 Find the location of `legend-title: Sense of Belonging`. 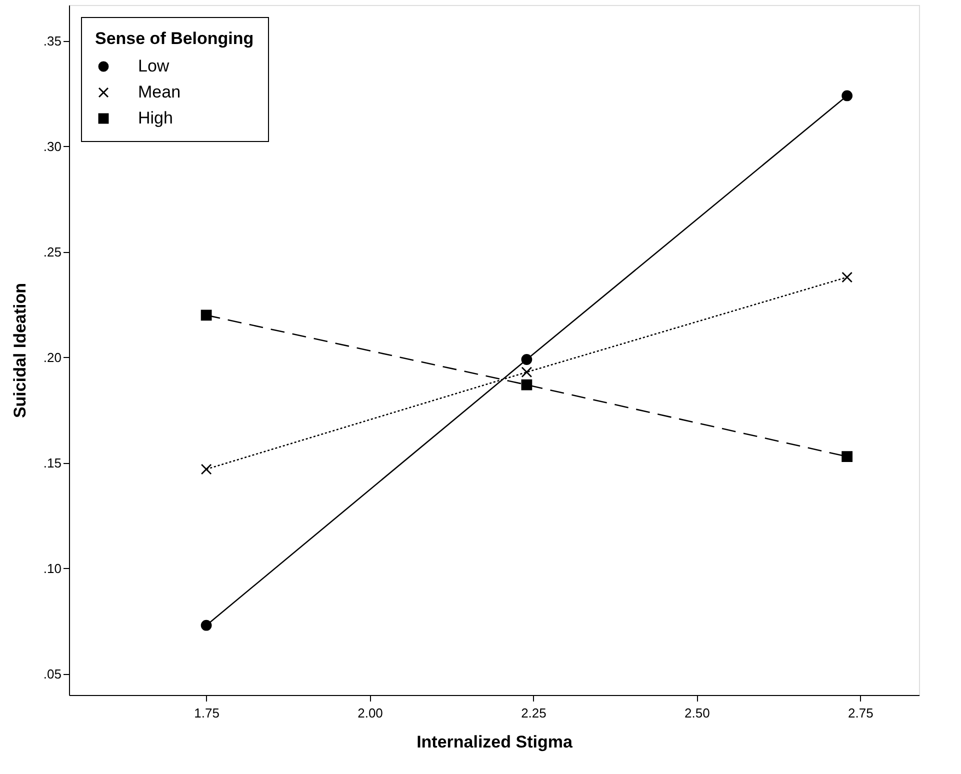

legend-title: Sense of Belonging is located at coordinates (174, 38).